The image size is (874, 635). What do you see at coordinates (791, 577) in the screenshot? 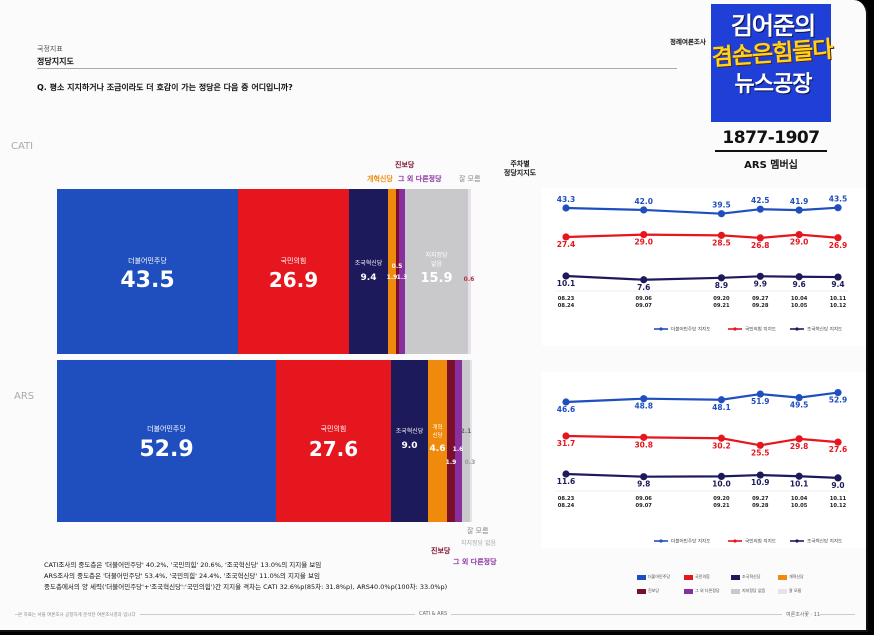
I see `legend-item: 개혁신당` at bounding box center [791, 577].